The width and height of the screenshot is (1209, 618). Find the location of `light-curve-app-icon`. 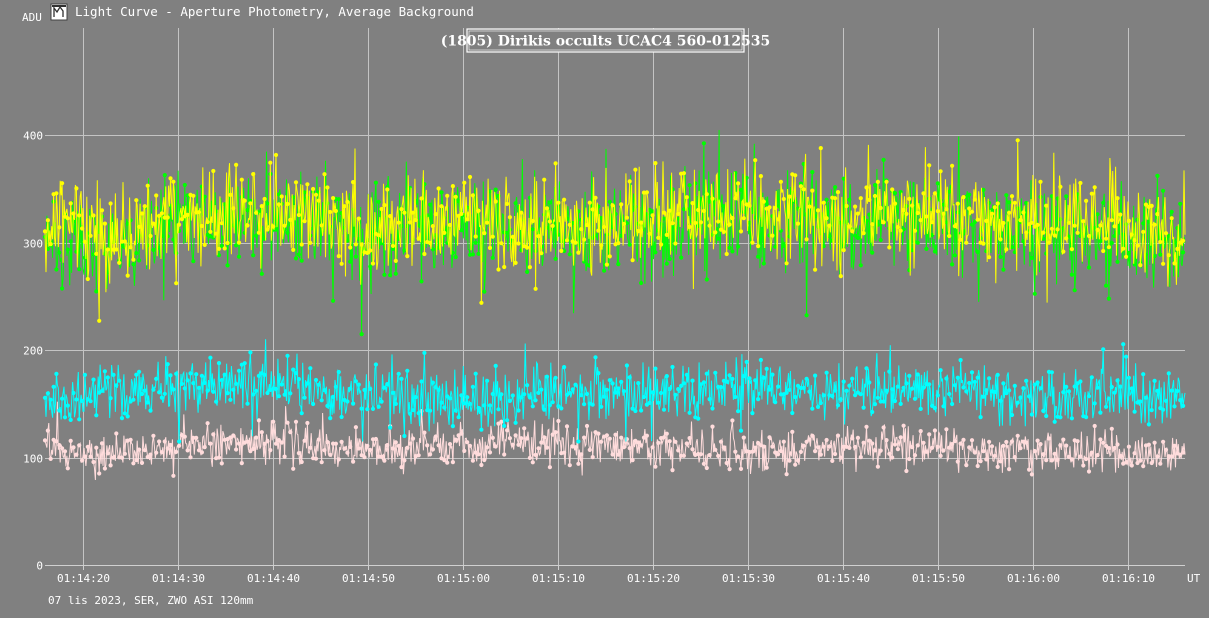

light-curve-app-icon is located at coordinates (59, 12).